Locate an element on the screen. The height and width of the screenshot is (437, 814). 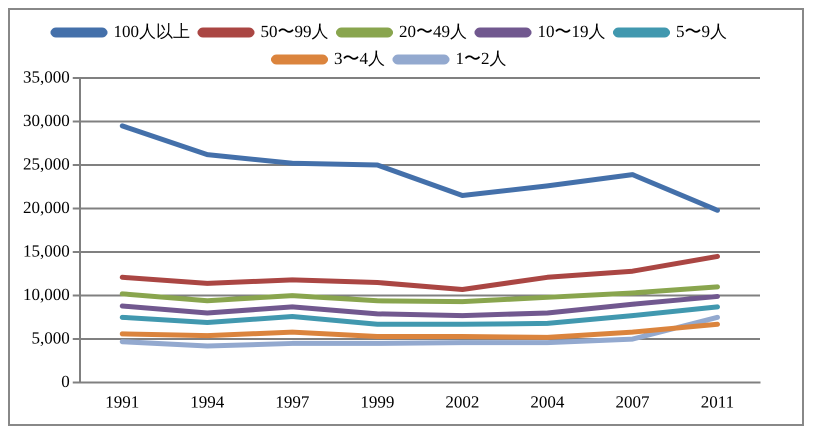
legend-label: 100人以上 is located at coordinates (152, 31).